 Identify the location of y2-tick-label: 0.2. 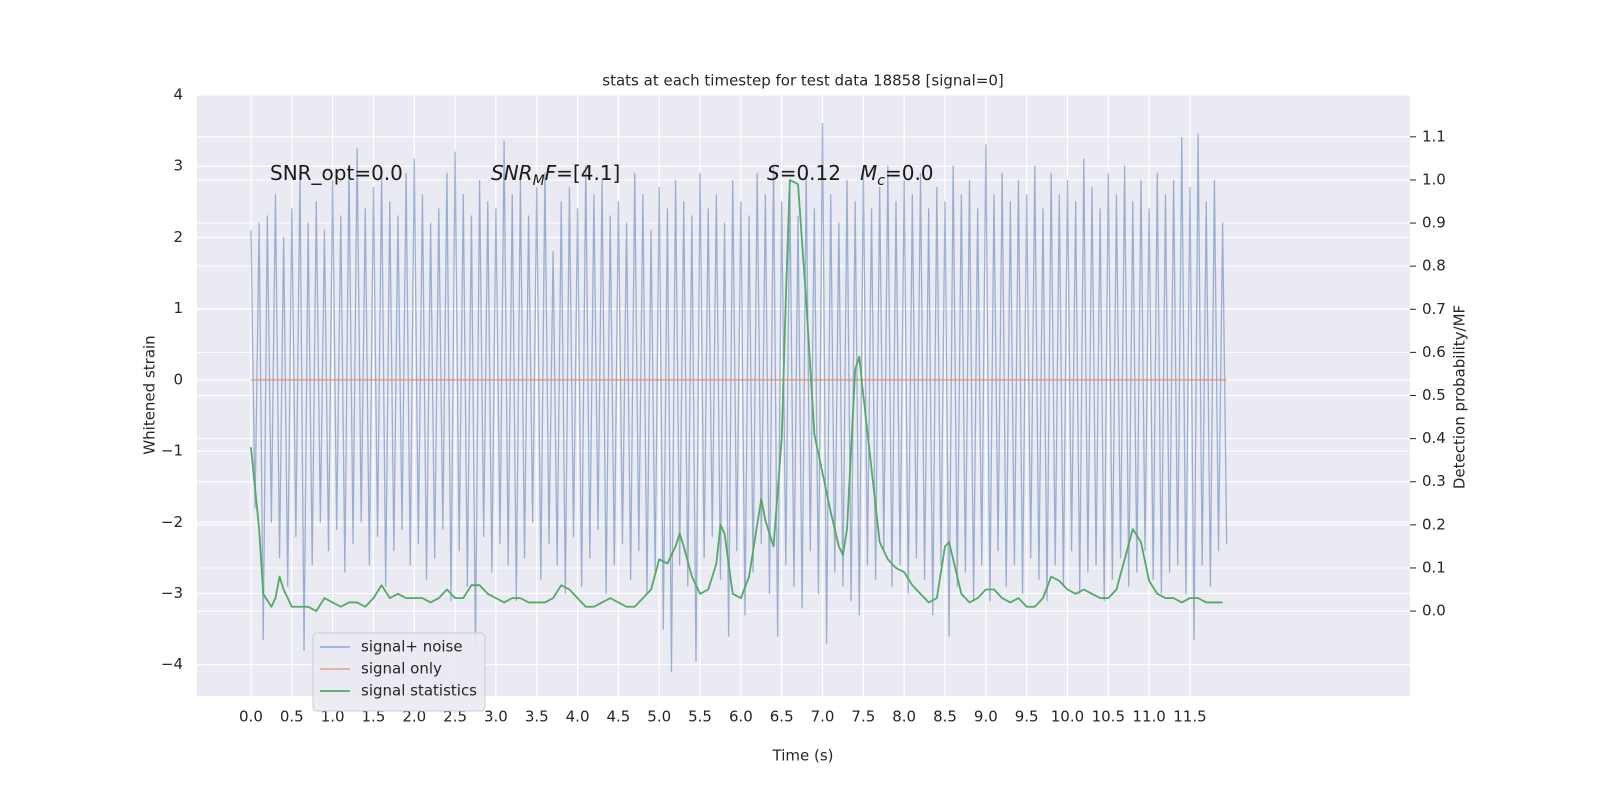
(1434, 524).